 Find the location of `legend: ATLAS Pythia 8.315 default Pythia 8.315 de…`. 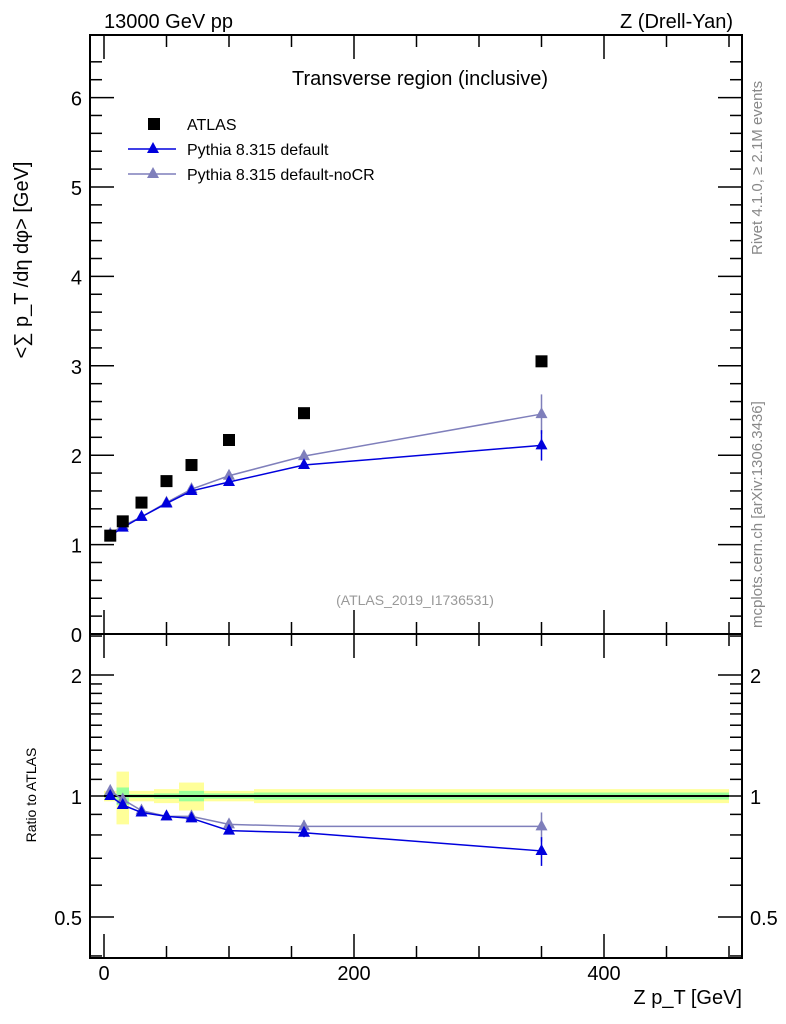

legend: ATLAS Pythia 8.315 default Pythia 8.315 de… is located at coordinates (251, 150).